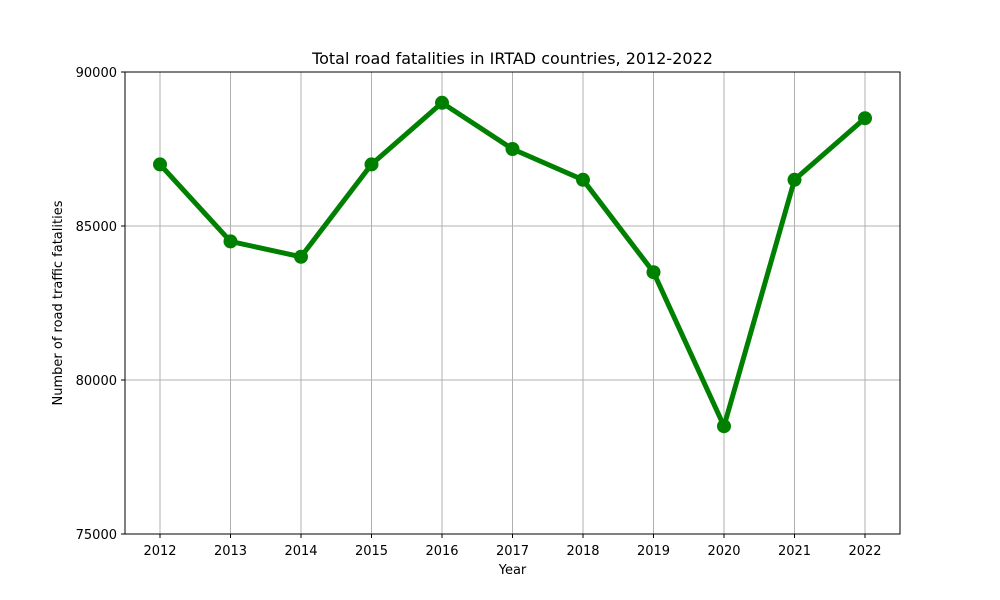 This screenshot has height=600, width=1000. I want to click on x-tick-label: 2012, so click(159, 551).